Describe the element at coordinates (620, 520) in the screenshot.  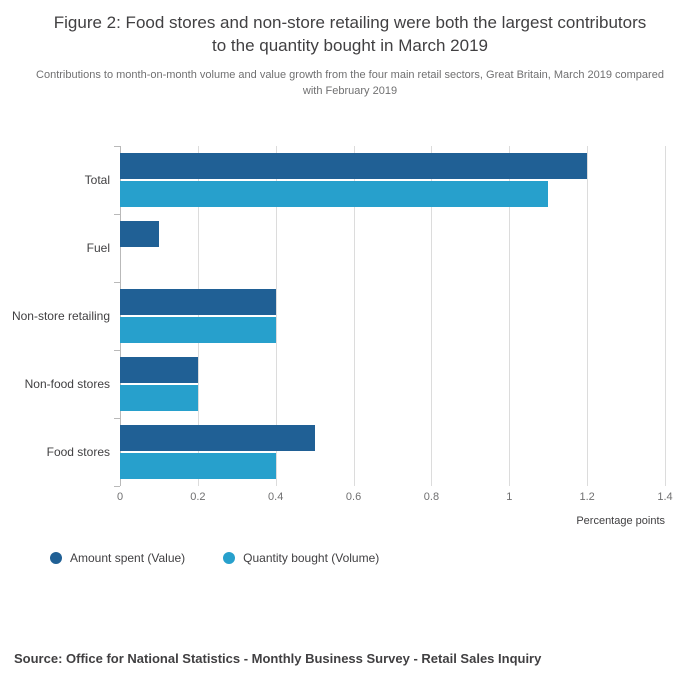
I see `x-axis-title: Percentage points` at that location.